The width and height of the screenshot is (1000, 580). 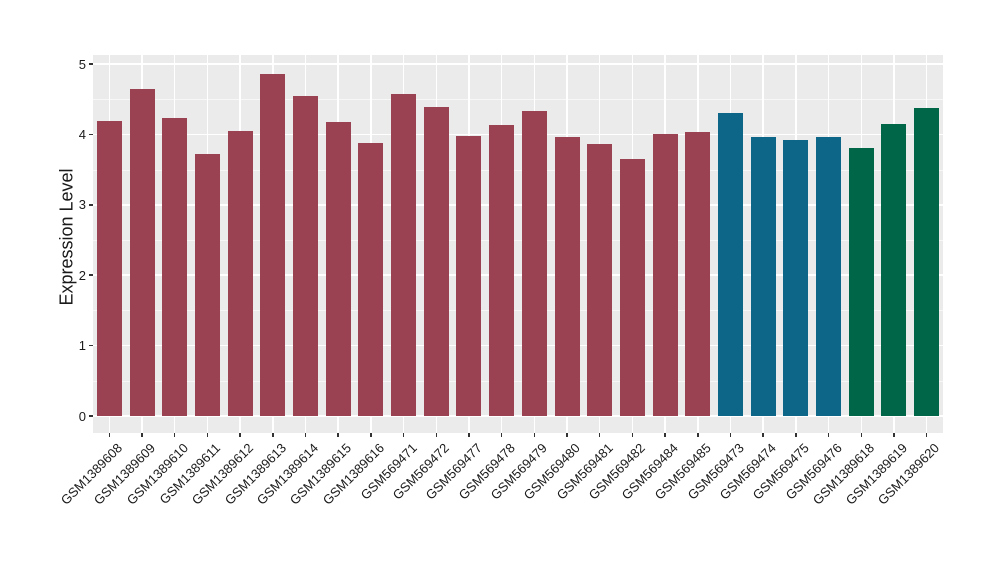 I want to click on y-tick-label: 1, so click(x=82, y=346).